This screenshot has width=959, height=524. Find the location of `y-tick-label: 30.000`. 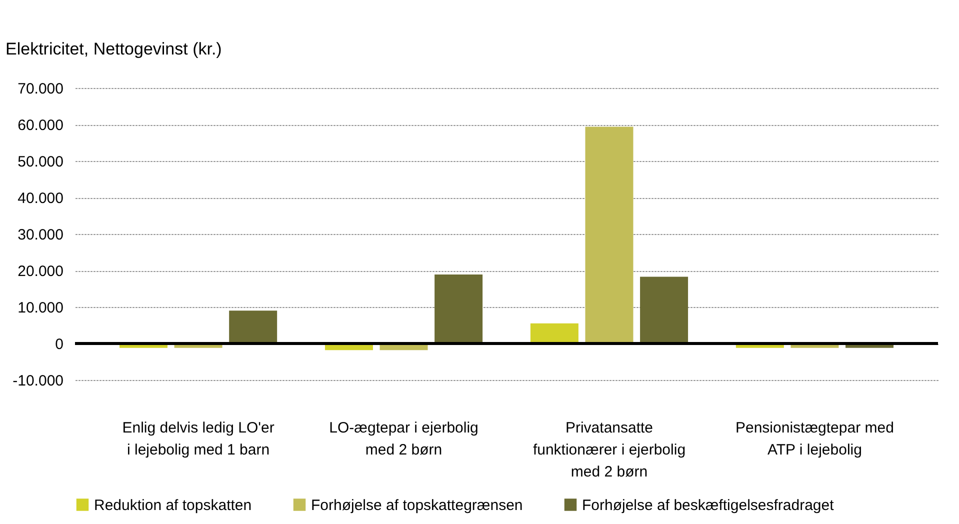

y-tick-label: 30.000 is located at coordinates (41, 235).